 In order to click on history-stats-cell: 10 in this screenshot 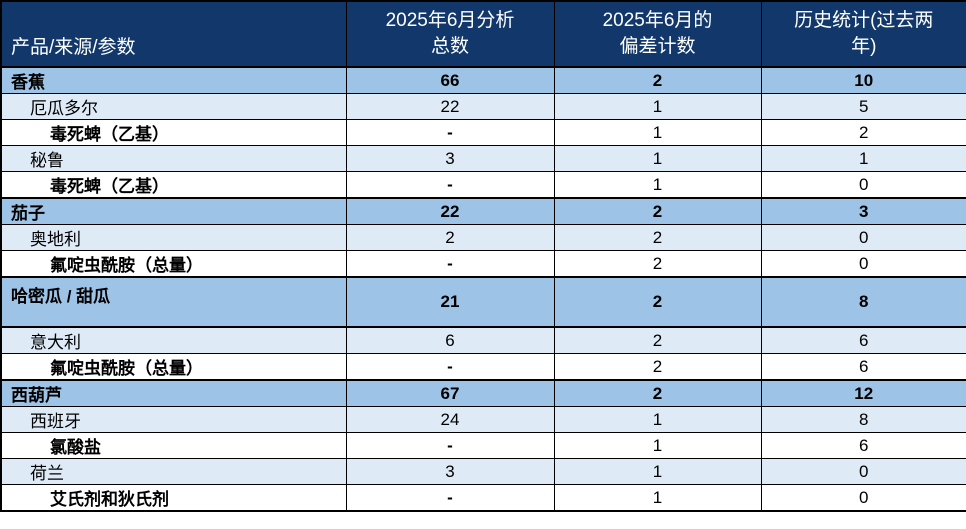, I will do `click(863, 80)`.